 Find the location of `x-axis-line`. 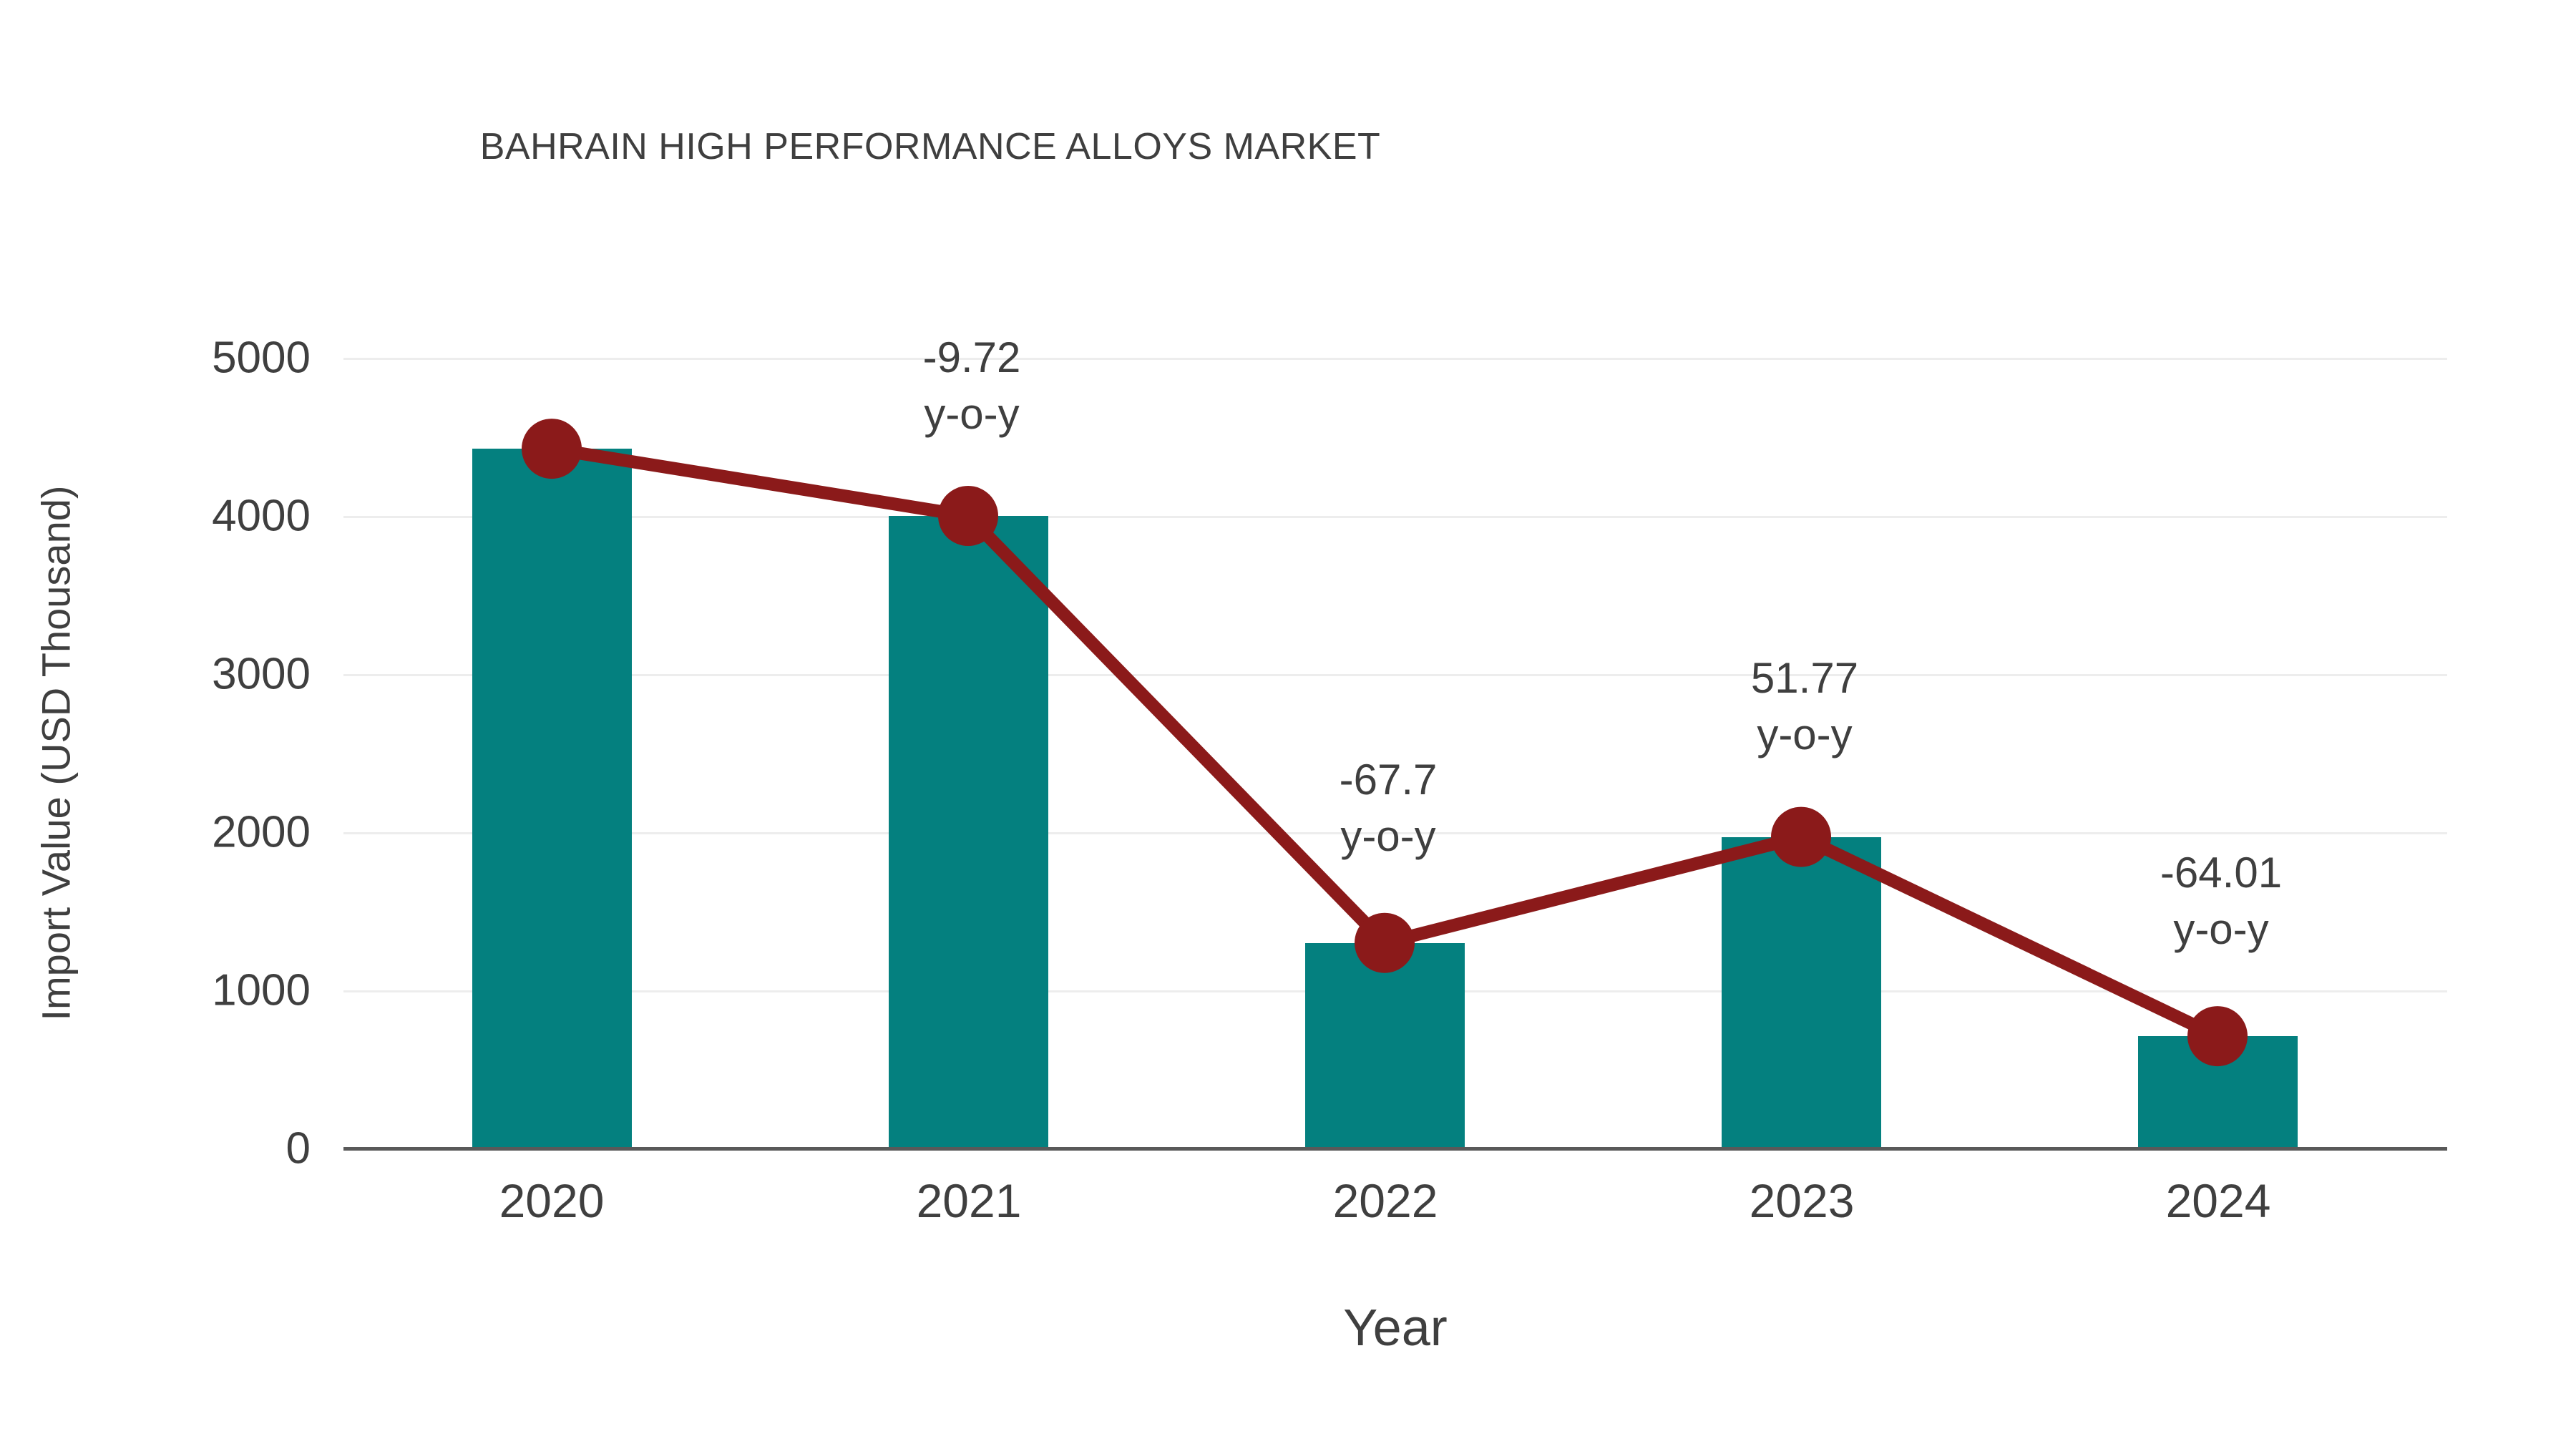

x-axis-line is located at coordinates (1395, 1149).